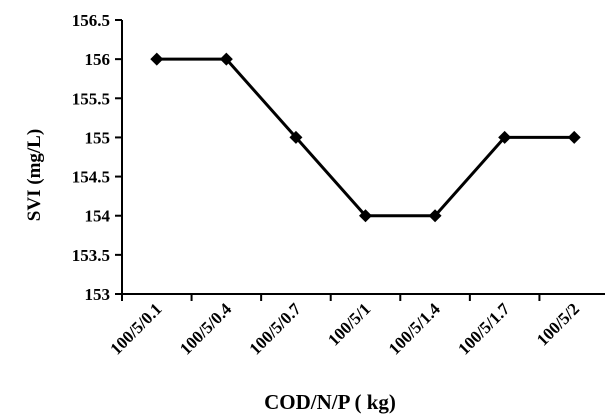 The height and width of the screenshot is (416, 605). I want to click on y-tick-label: 156, so click(98, 59).